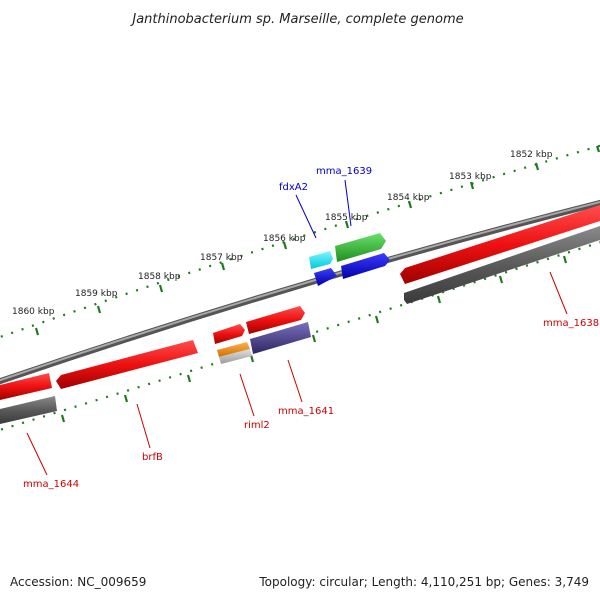 This screenshot has height=600, width=600. What do you see at coordinates (235, 356) in the screenshot?
I see `gene-riml2-shadow` at bounding box center [235, 356].